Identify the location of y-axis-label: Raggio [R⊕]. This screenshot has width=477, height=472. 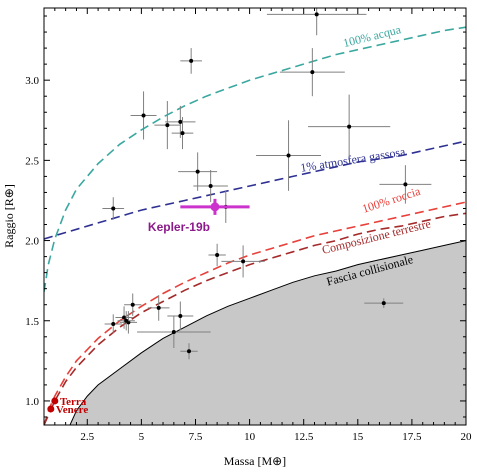
(9, 216).